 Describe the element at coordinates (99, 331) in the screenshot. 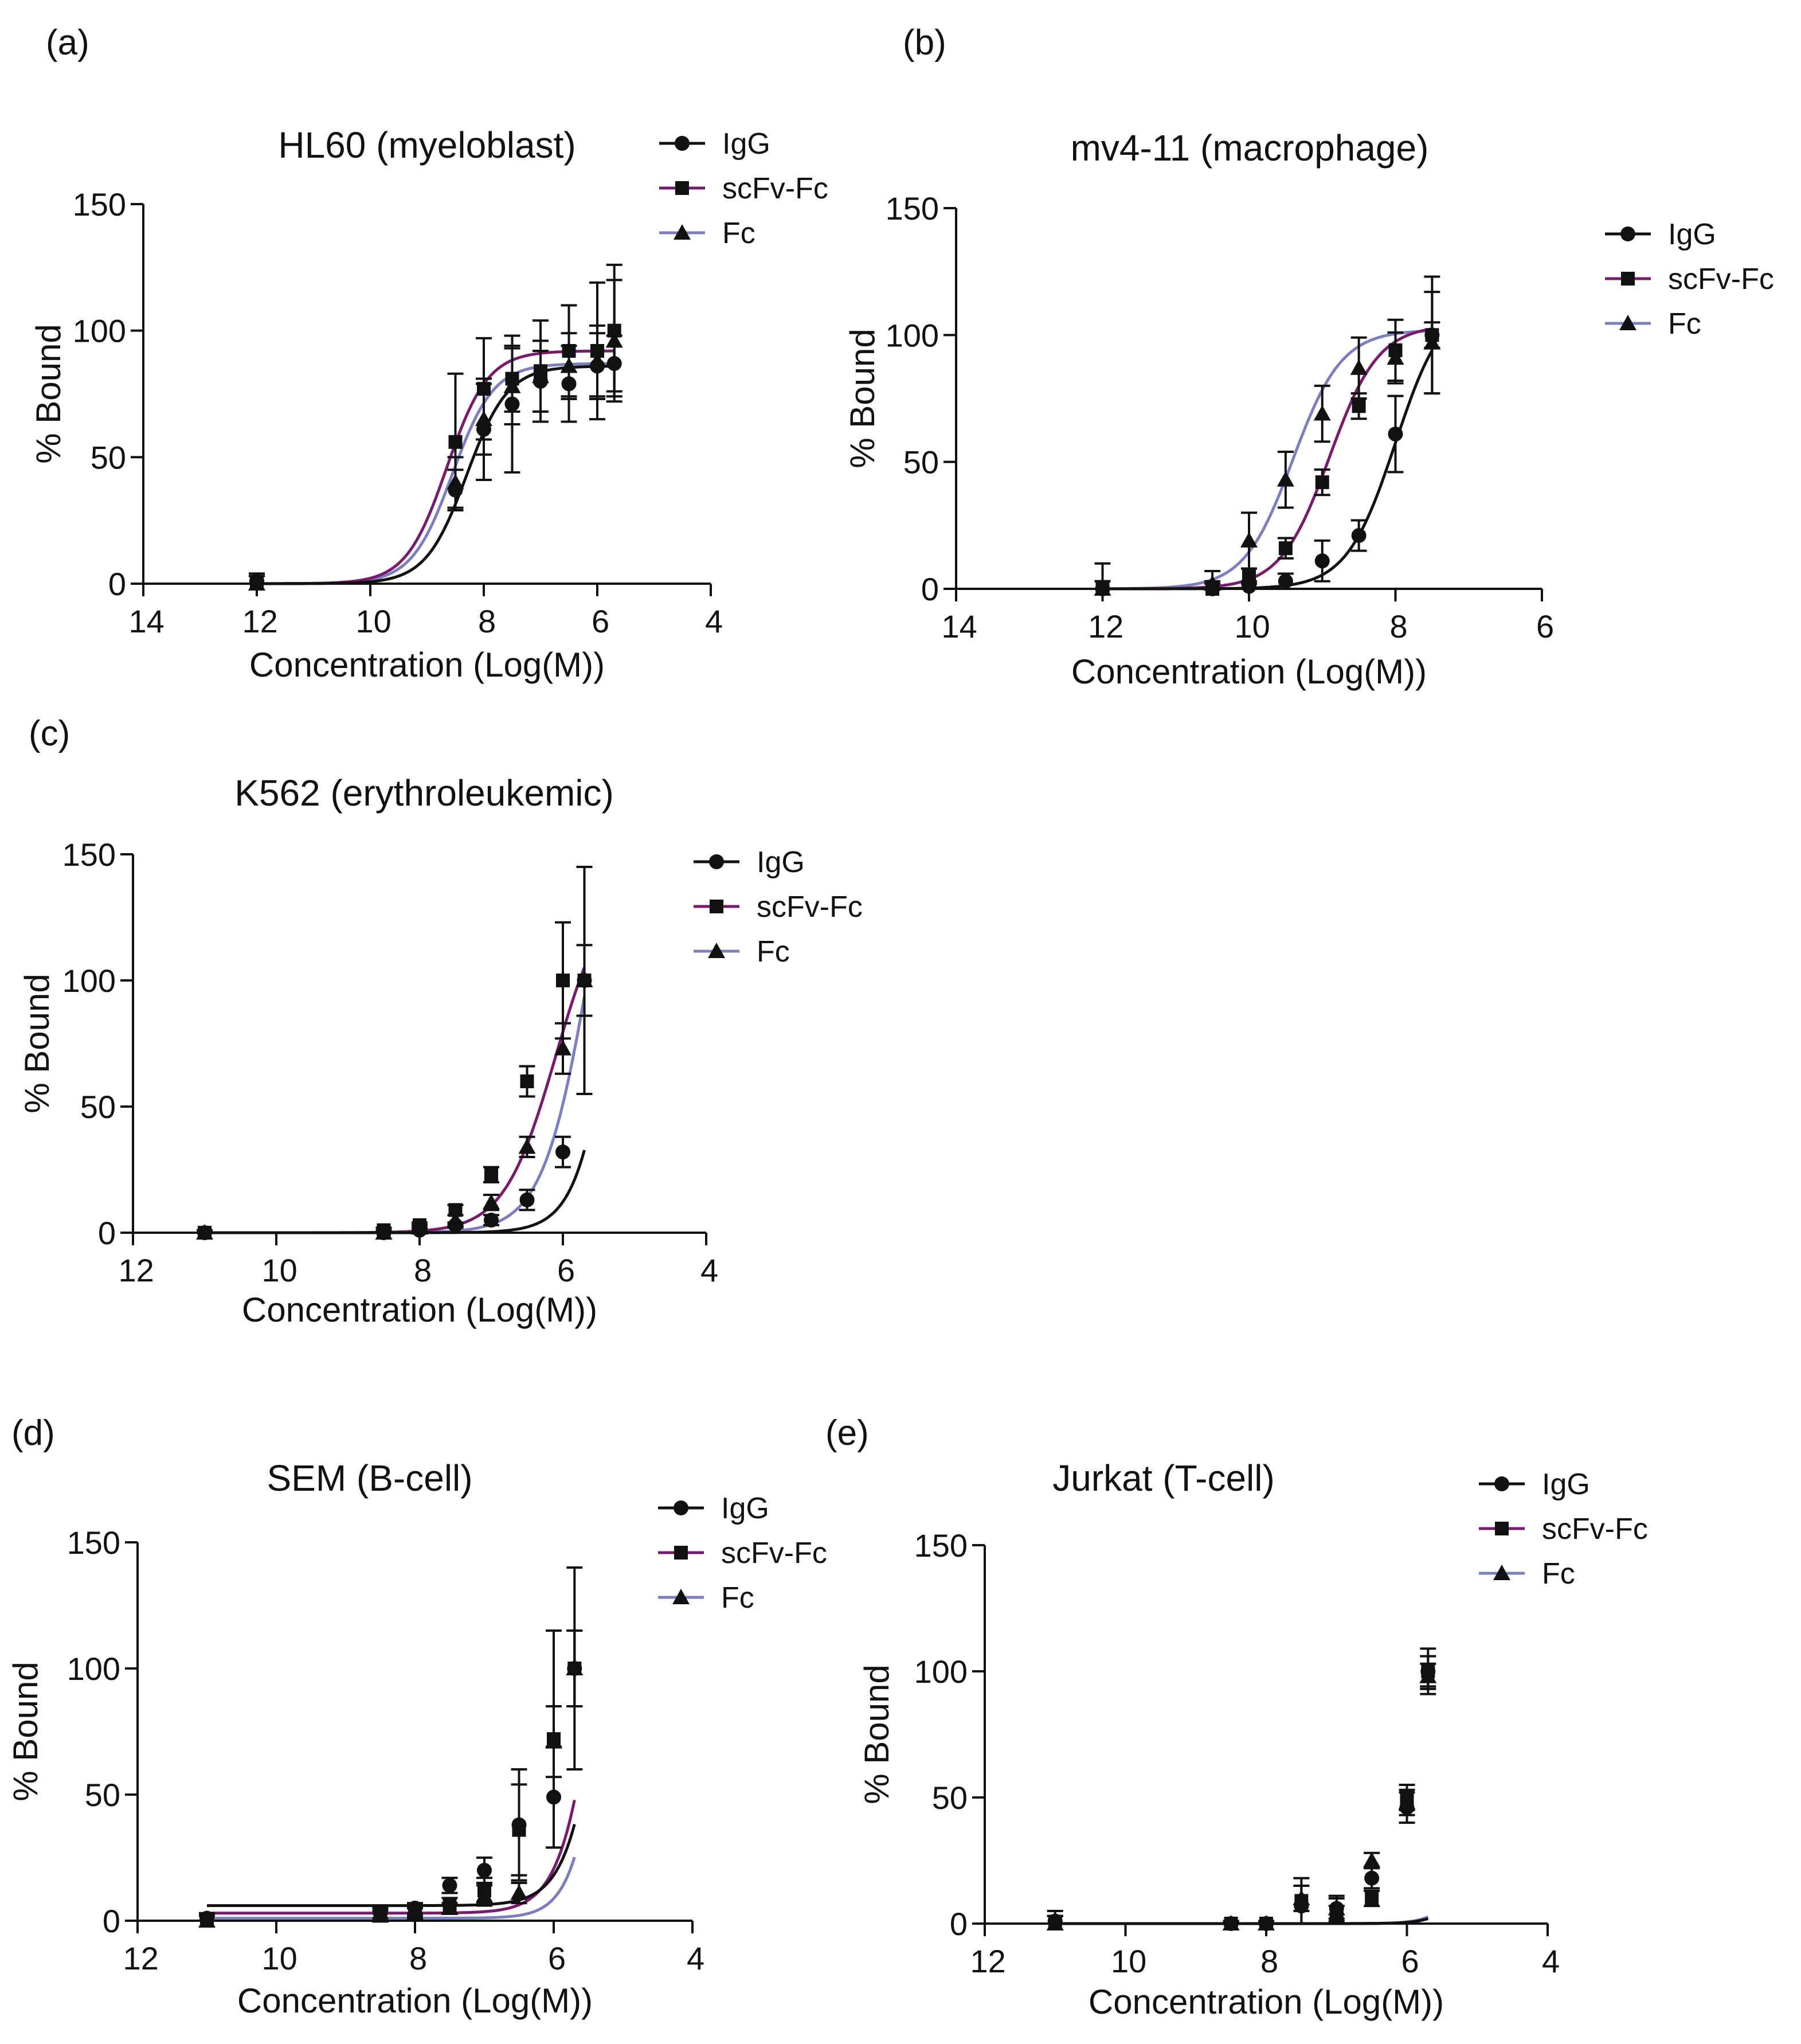

I see `y-tick-label: 100` at that location.